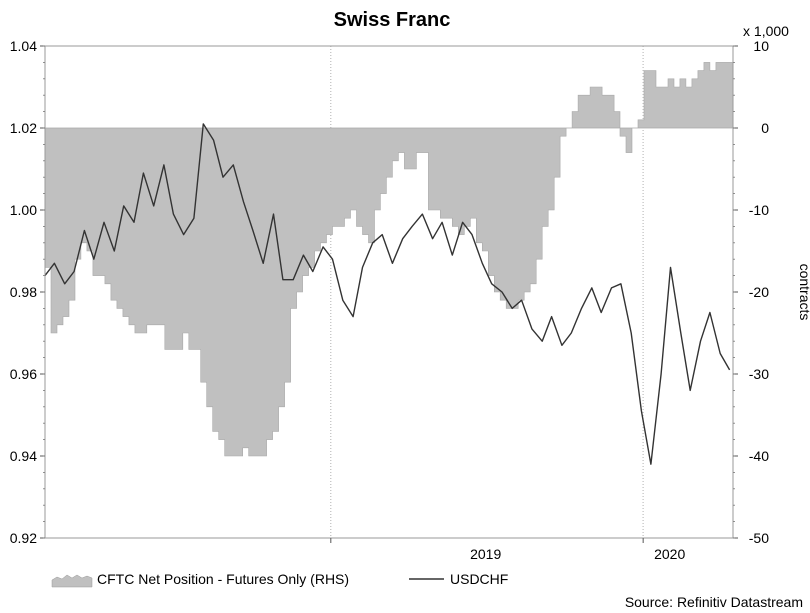  Describe the element at coordinates (23, 456) in the screenshot. I see `left-tick-label: 0.94` at that location.